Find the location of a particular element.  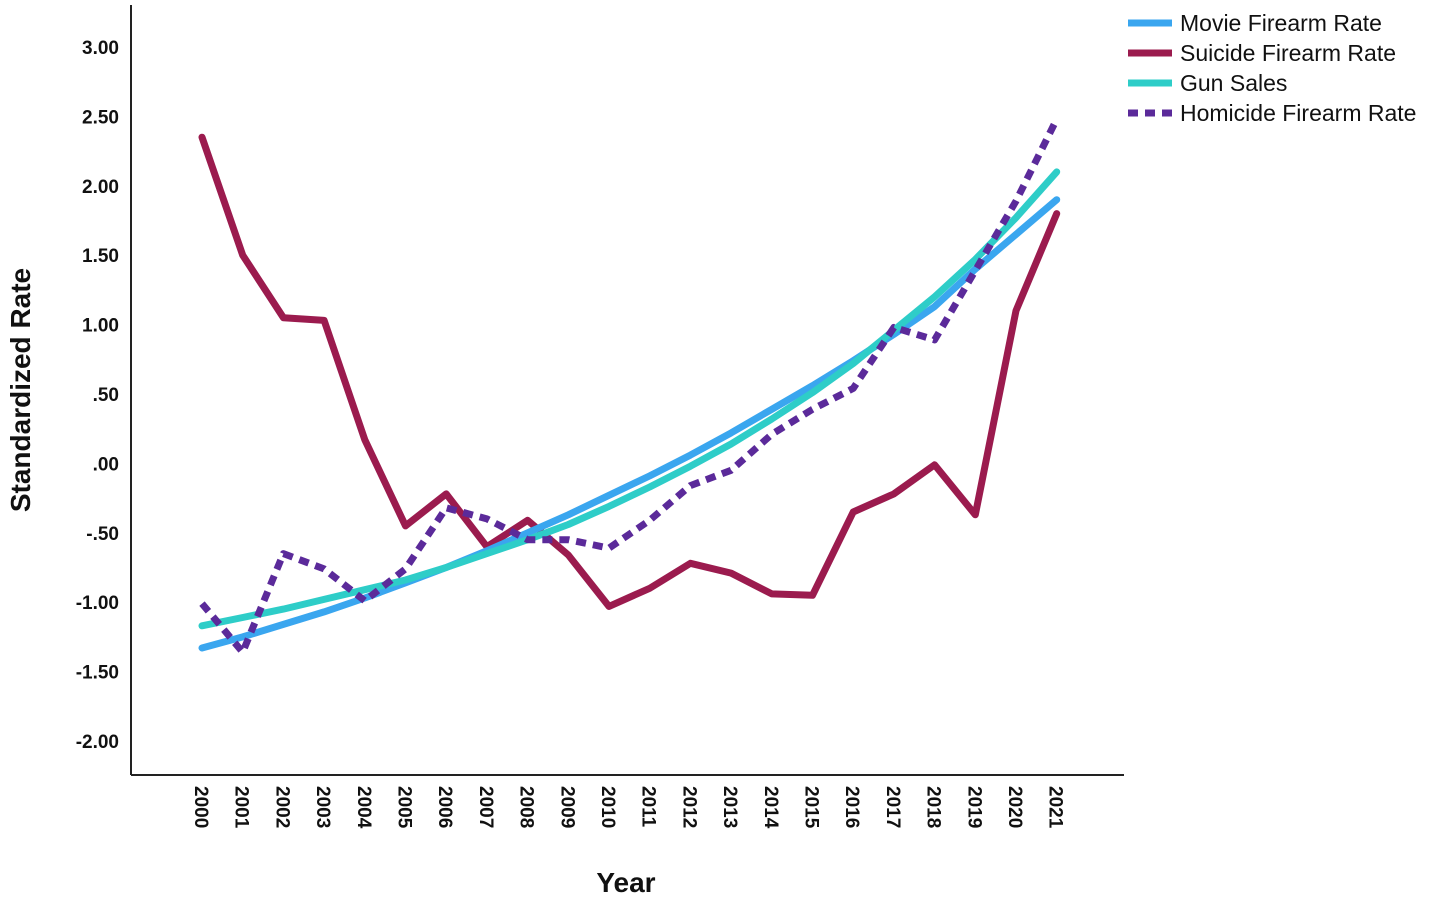

x-tick-label: 2014 is located at coordinates (770, 807).